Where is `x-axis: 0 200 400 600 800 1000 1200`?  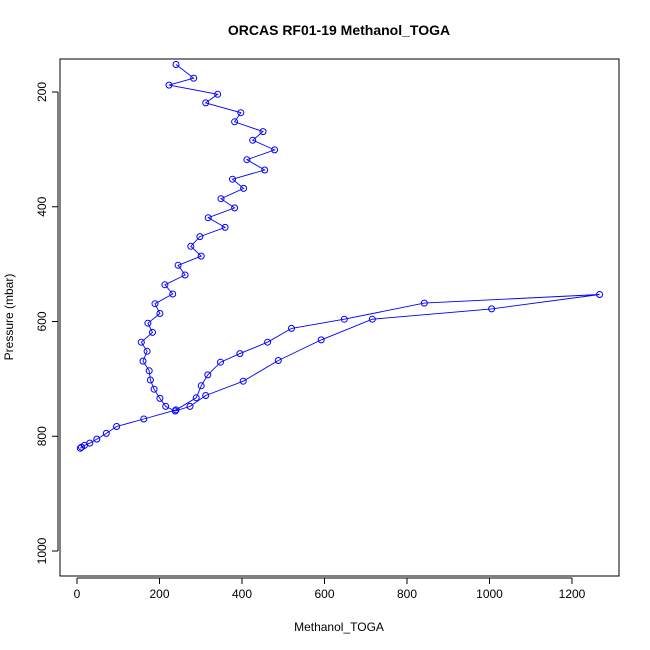
x-axis: 0 200 400 600 800 1000 1200 is located at coordinates (330, 589).